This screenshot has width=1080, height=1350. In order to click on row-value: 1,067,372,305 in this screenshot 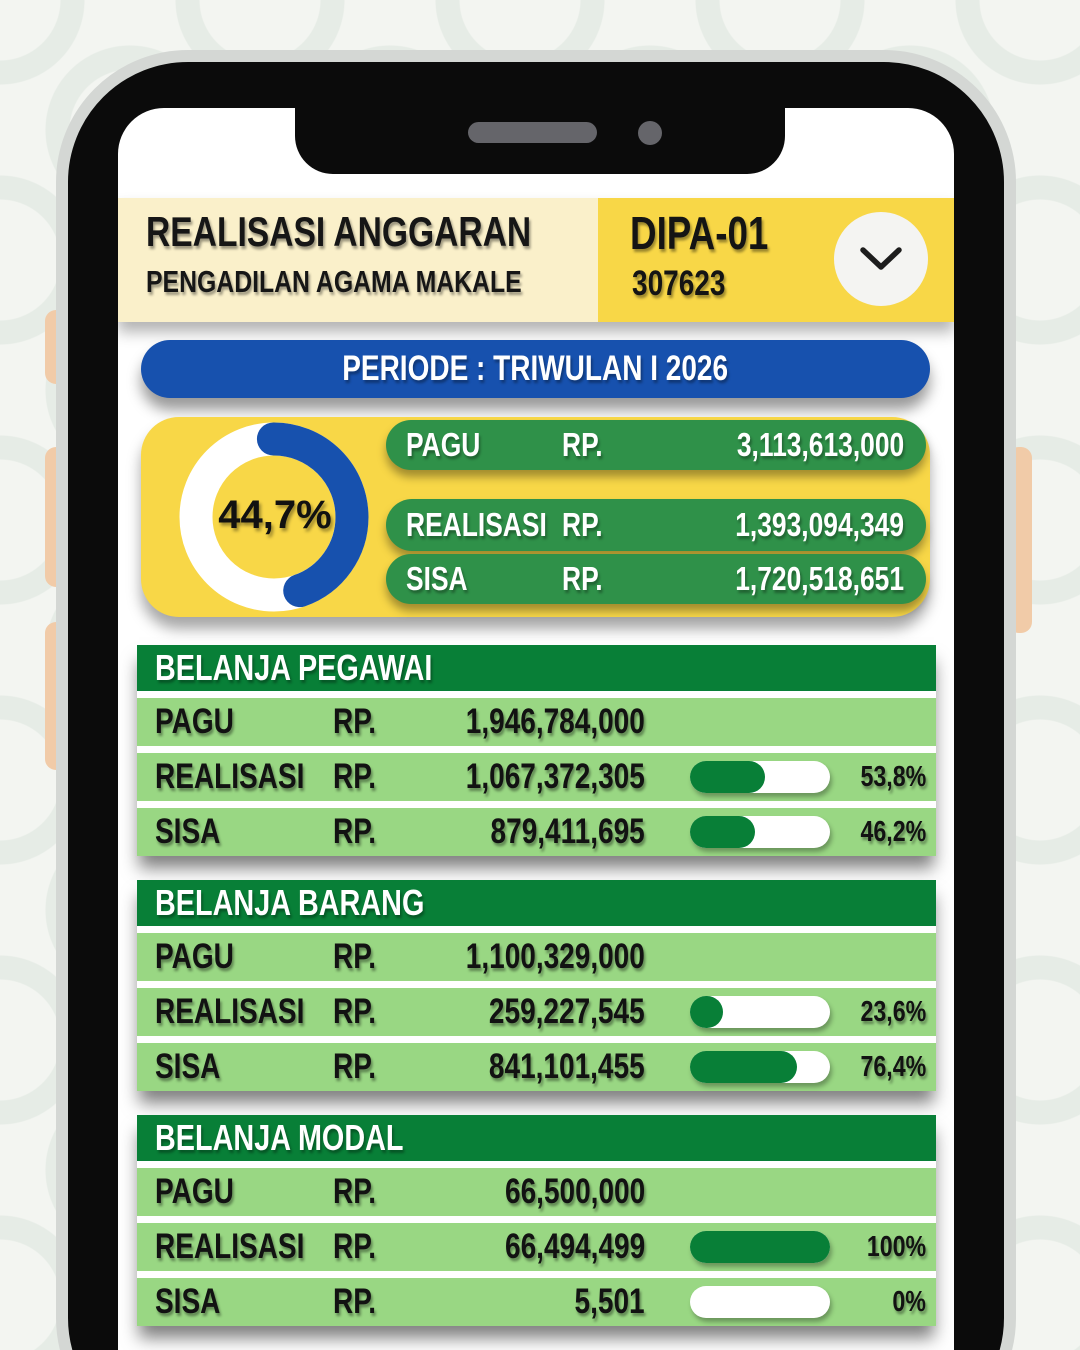, I will do `click(555, 776)`.